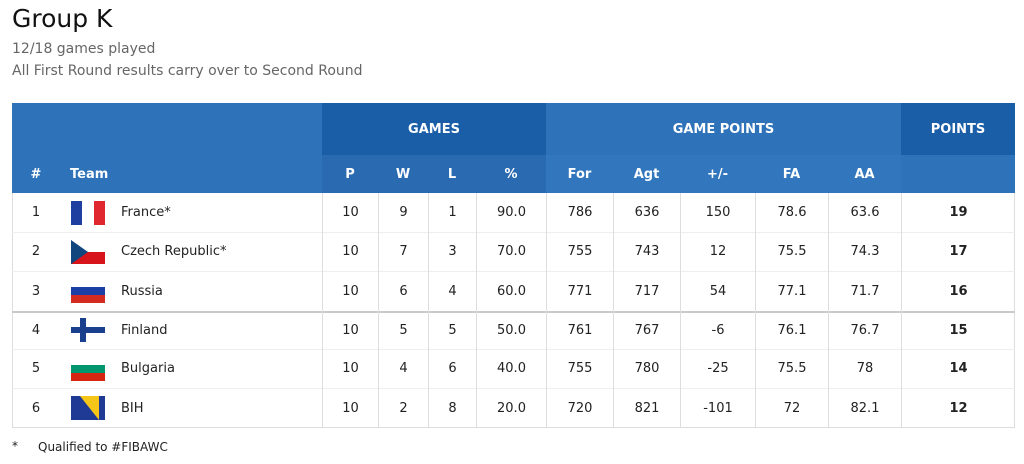 The image size is (1024, 464). I want to click on header-blank, so click(167, 129).